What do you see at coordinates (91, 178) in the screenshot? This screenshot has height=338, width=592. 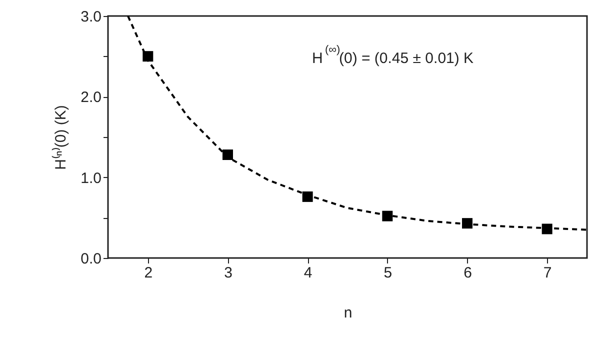 I see `y-tick-label: 1.0` at bounding box center [91, 178].